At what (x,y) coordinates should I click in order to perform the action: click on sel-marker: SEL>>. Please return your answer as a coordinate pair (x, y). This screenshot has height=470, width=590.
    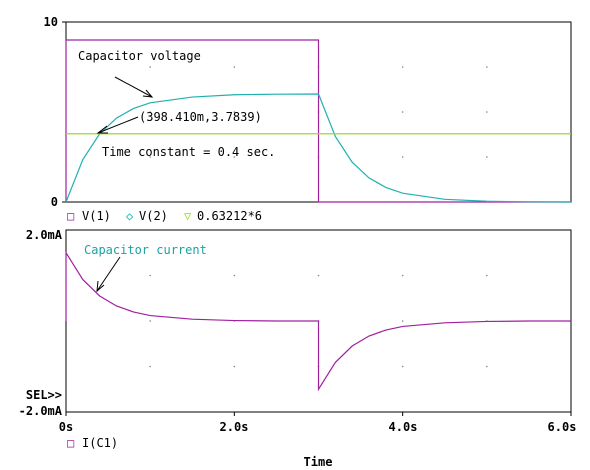
    Looking at the image, I should click on (44, 395).